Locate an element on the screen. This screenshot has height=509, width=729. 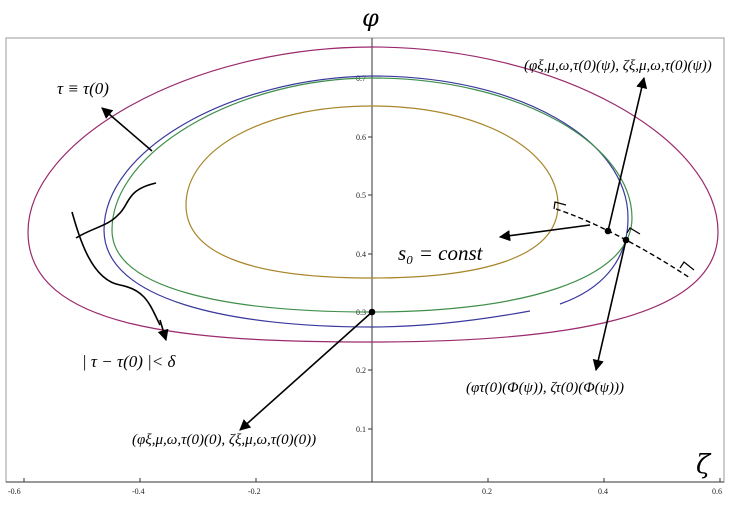
y-ticks: 0.1 0.2 0.3 0.4 0.5 0.6 0.7 is located at coordinates (364, 254).